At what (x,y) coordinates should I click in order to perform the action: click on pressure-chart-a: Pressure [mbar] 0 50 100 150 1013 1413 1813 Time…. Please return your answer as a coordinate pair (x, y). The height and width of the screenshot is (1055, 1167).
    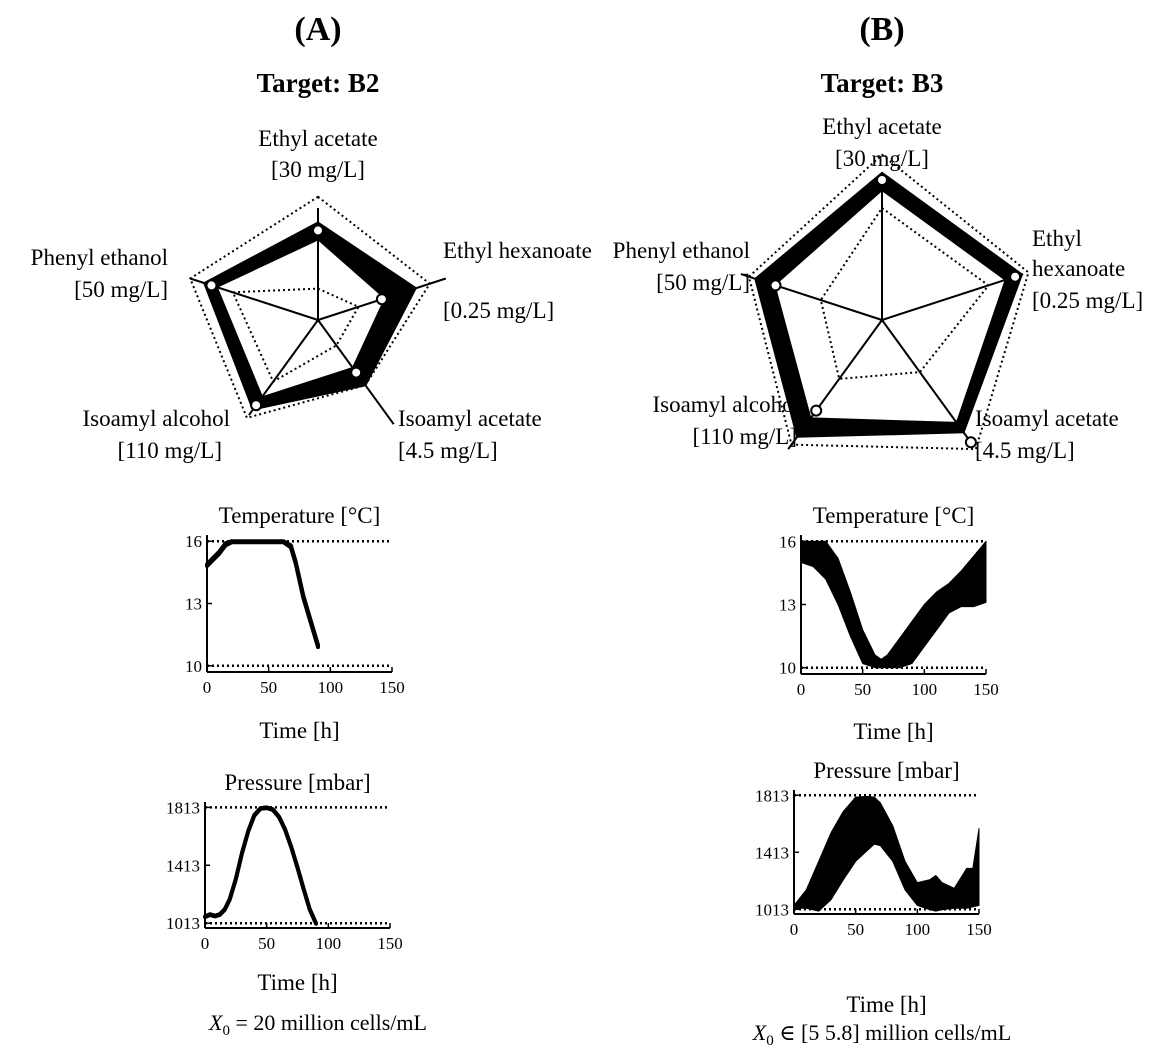
    Looking at the image, I should click on (284, 882).